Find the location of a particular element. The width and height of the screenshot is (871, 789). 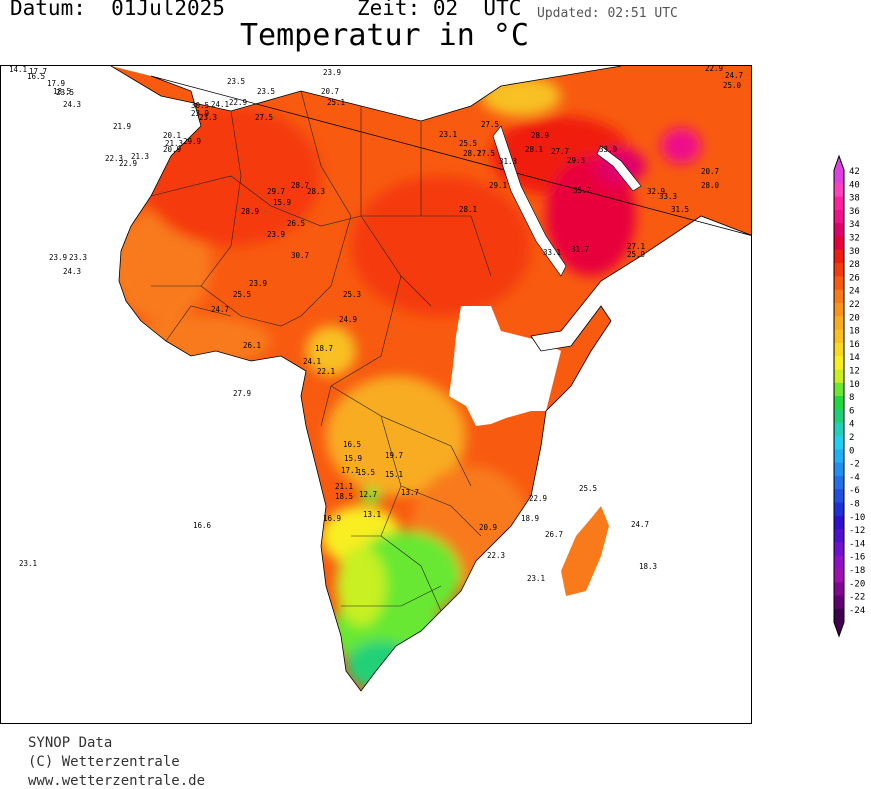

legend-label: 32 is located at coordinates (854, 239).